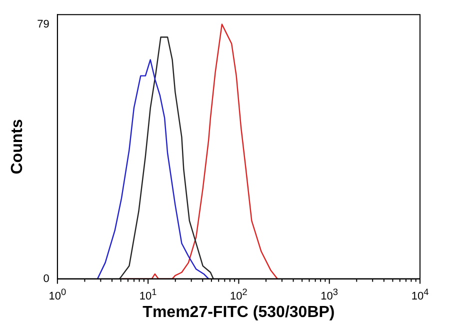 This screenshot has width=450, height=330. Describe the element at coordinates (57, 295) in the screenshot. I see `x-tick-label: 10$^{0}$` at that location.